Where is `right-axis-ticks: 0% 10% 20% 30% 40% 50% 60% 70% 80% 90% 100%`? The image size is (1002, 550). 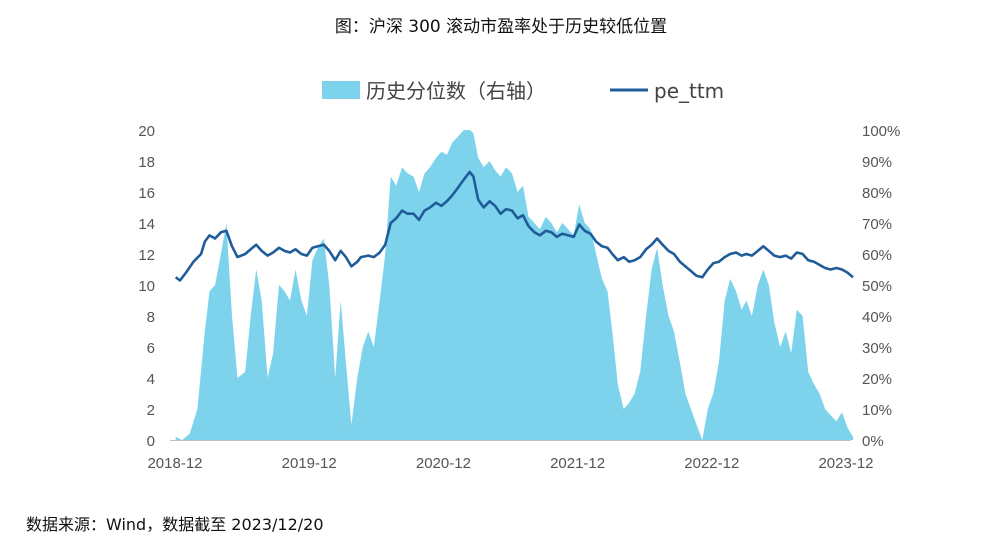
right-axis-ticks: 0% 10% 20% 30% 40% 50% 60% 70% 80% 90% 100% is located at coordinates (881, 286).